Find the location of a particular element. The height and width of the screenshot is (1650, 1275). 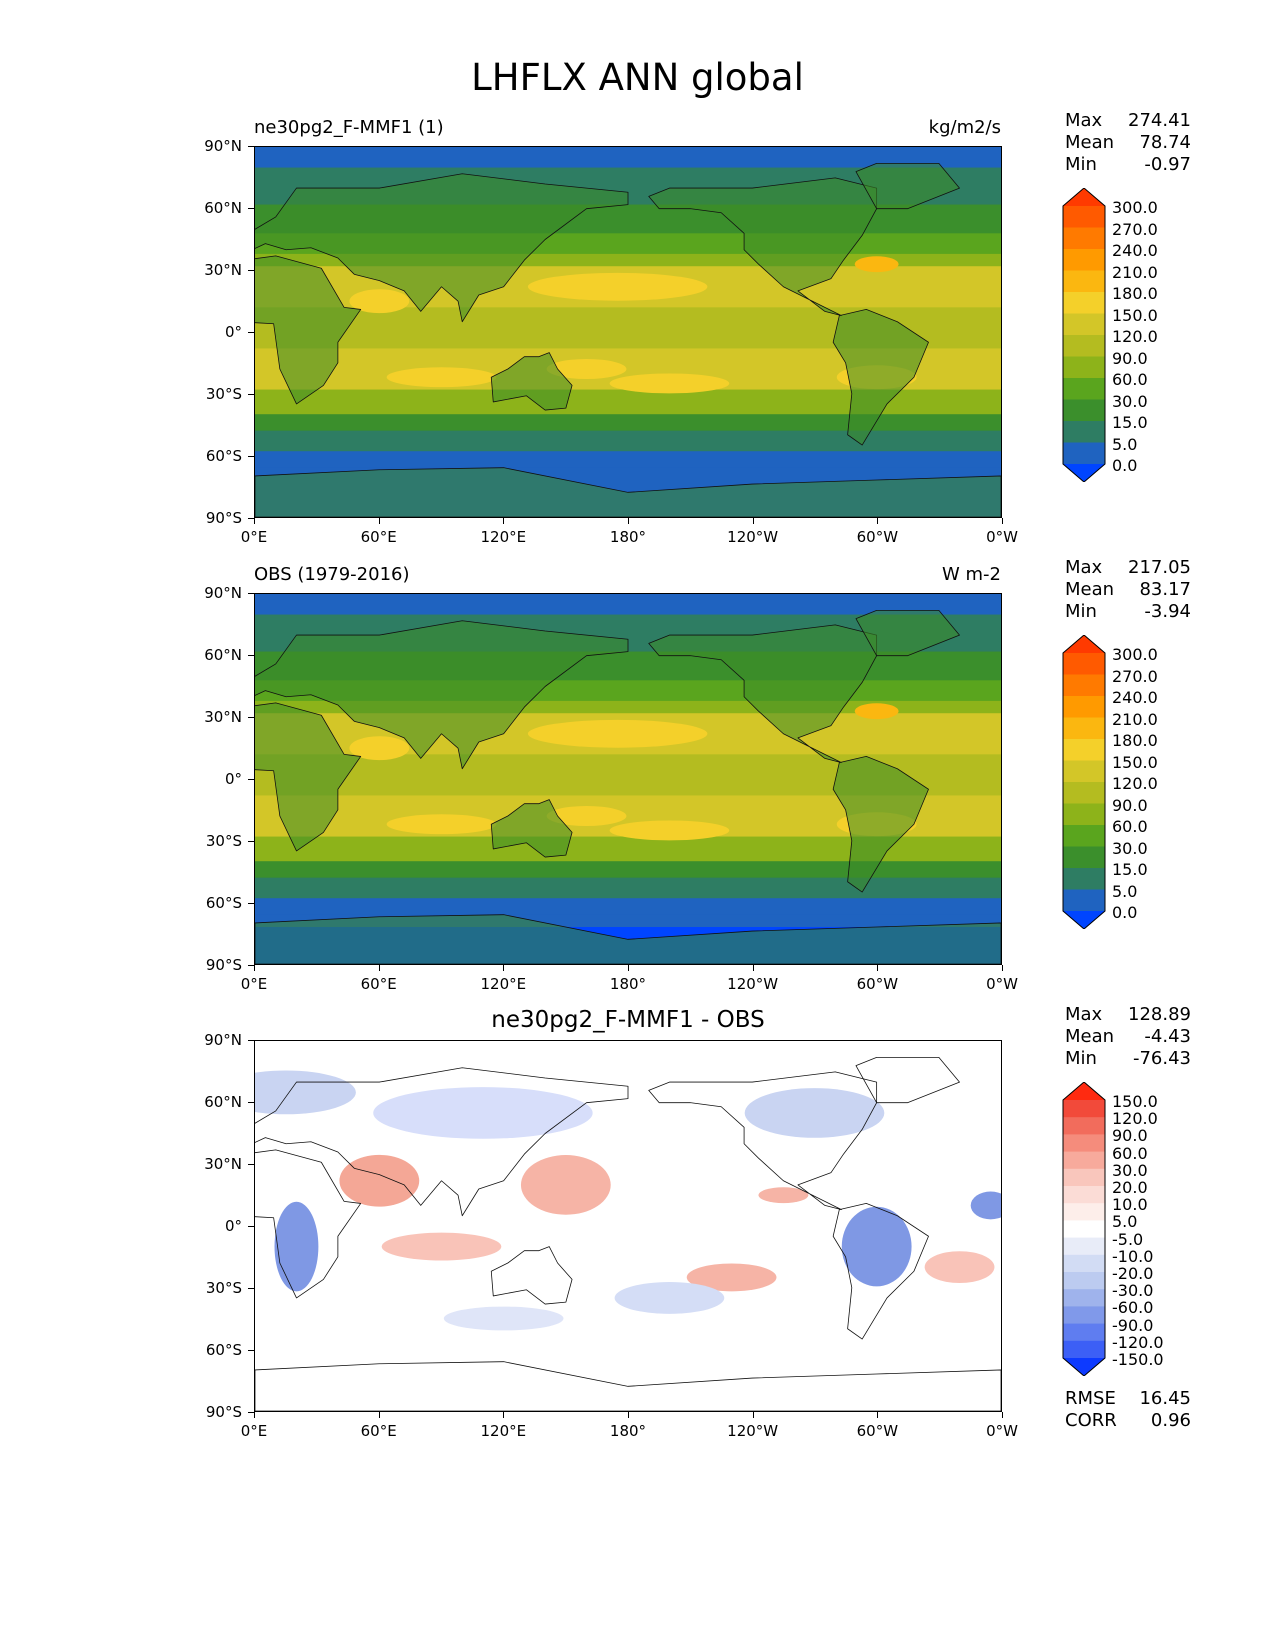

stats-block: Max 128.89 Mean -4.43 Min -76.43 is located at coordinates (1128, 1037).